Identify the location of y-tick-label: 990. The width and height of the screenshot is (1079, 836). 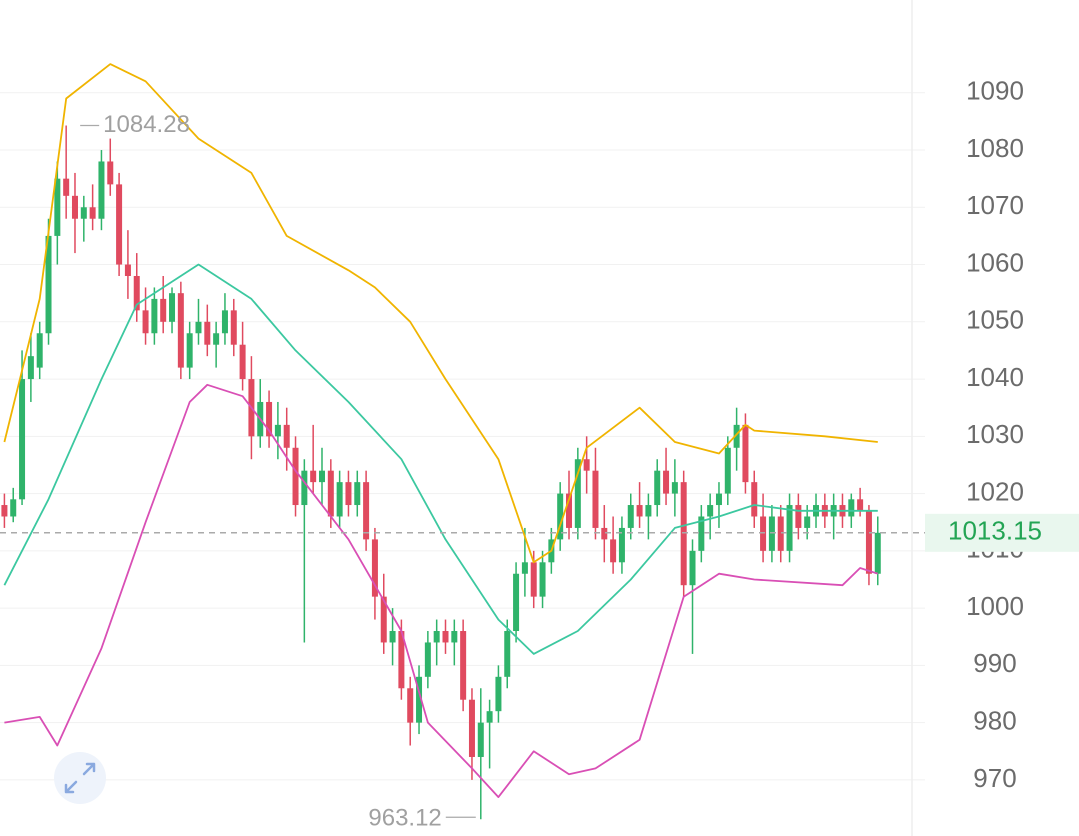
(994, 663).